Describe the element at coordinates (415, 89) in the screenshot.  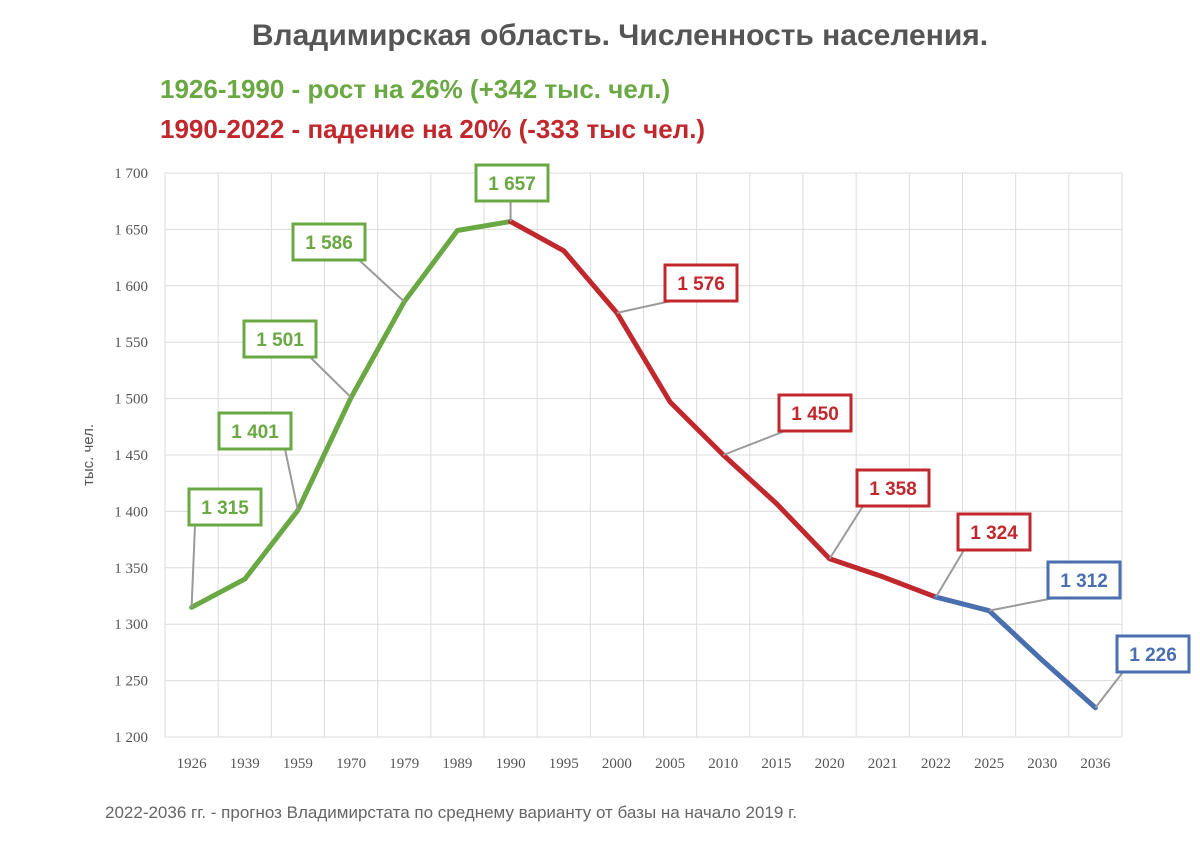
I see `subtitle-growth: 1926-1990 - рост на 26% (+342 тыс. чел.)` at that location.